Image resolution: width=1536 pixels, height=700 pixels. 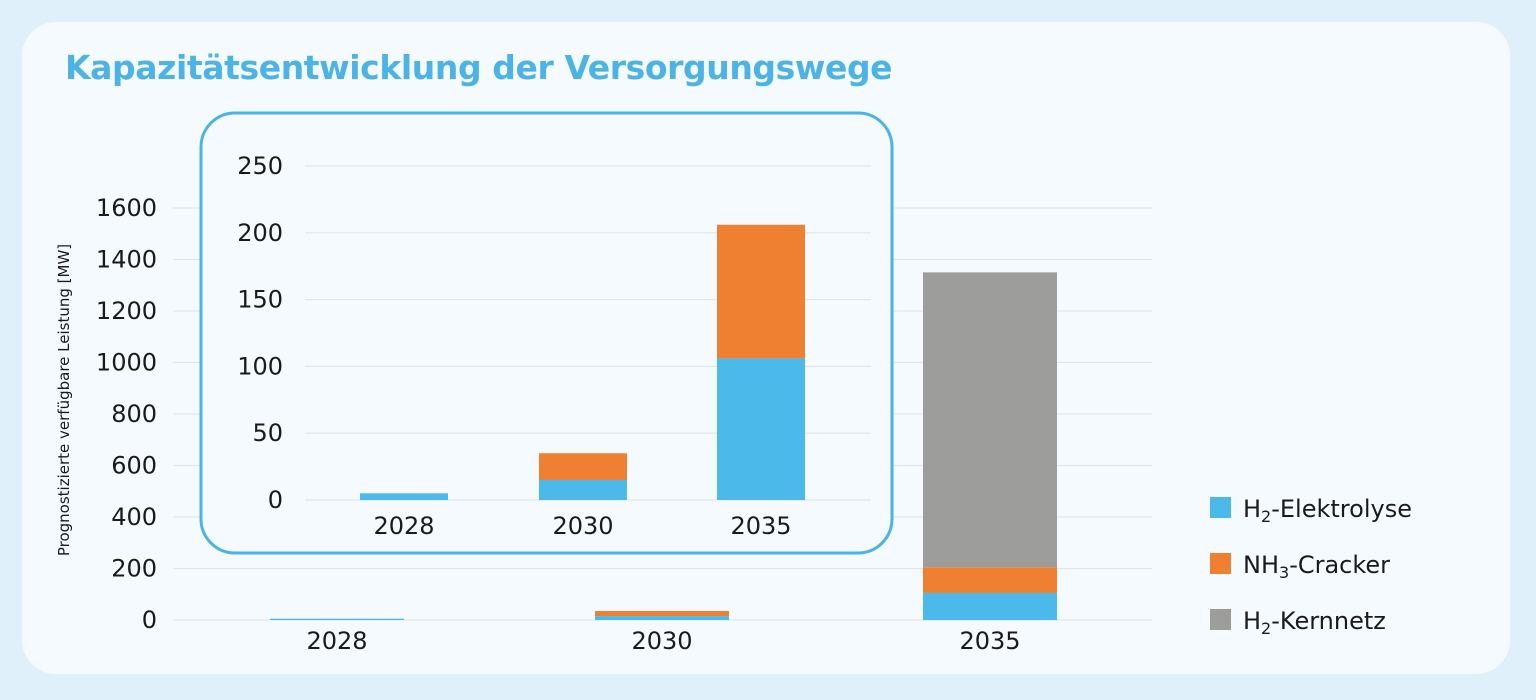 What do you see at coordinates (583, 489) in the screenshot?
I see `inset-bar-h2-elektrolyse-2030` at bounding box center [583, 489].